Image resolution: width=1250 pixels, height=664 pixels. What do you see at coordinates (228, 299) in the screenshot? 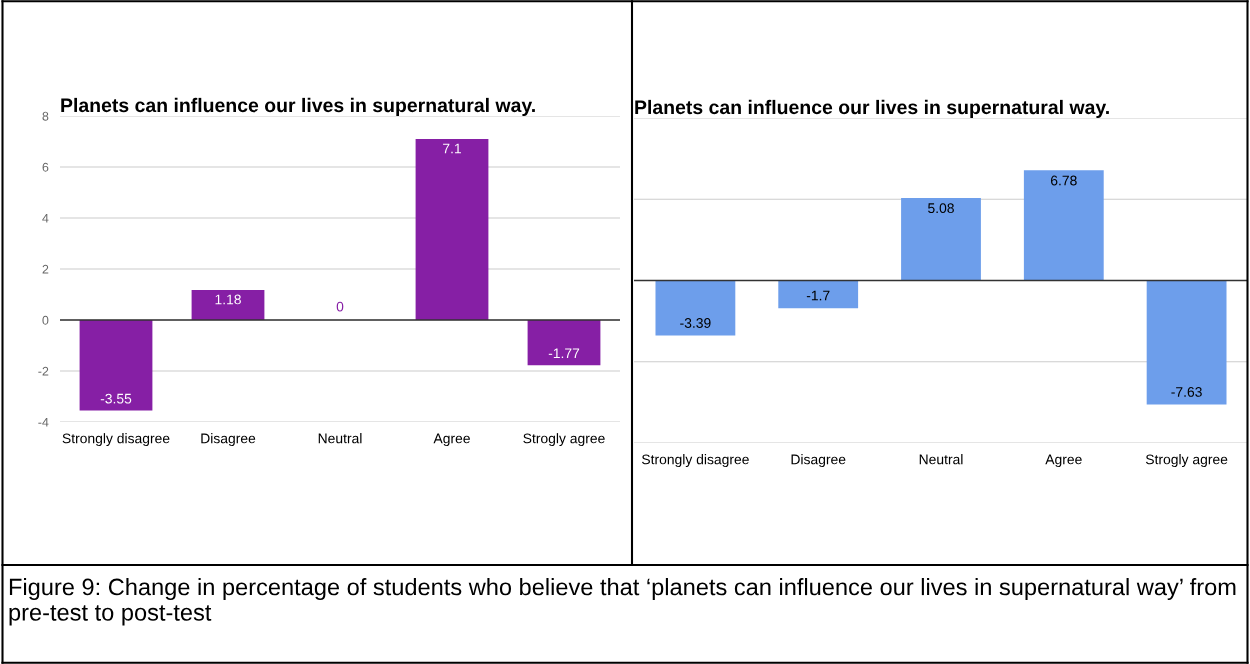
I see `data-label: 1.18` at bounding box center [228, 299].